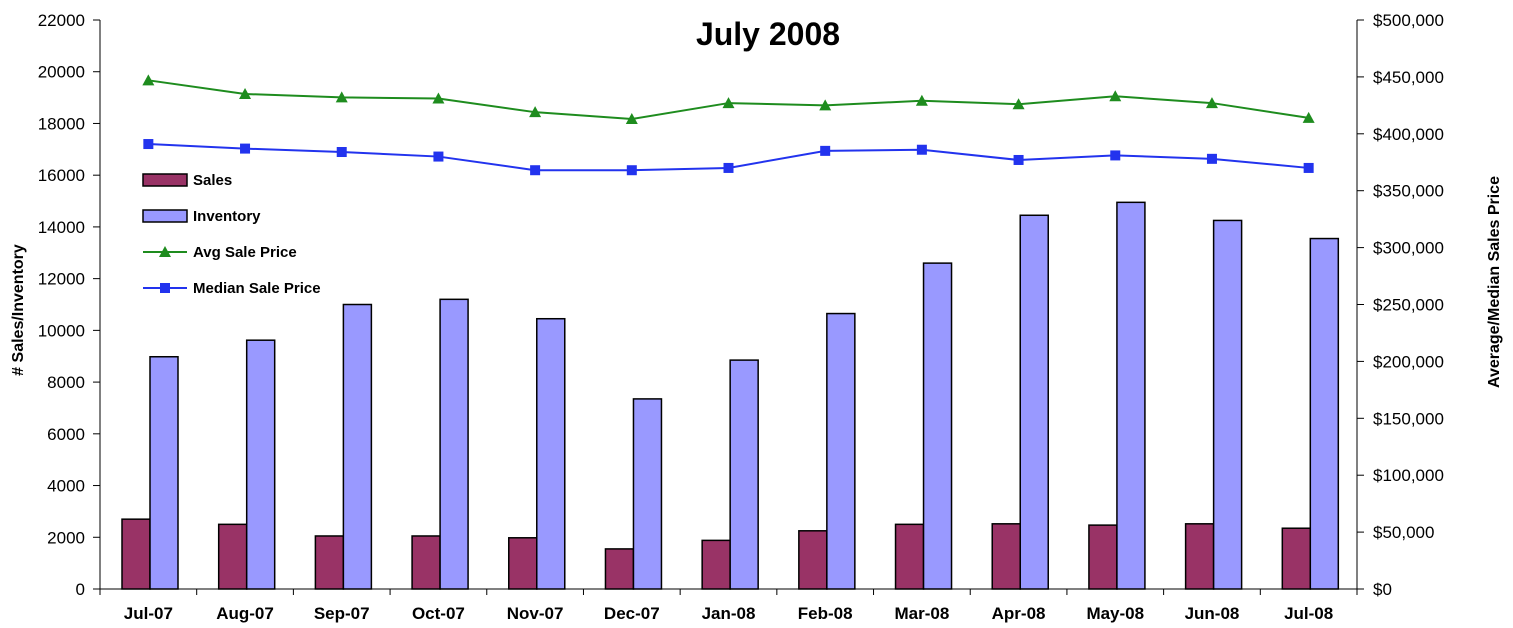 Image resolution: width=1513 pixels, height=628 pixels. Describe the element at coordinates (1408, 418) in the screenshot. I see `y2-tick-label: $150,000` at that location.